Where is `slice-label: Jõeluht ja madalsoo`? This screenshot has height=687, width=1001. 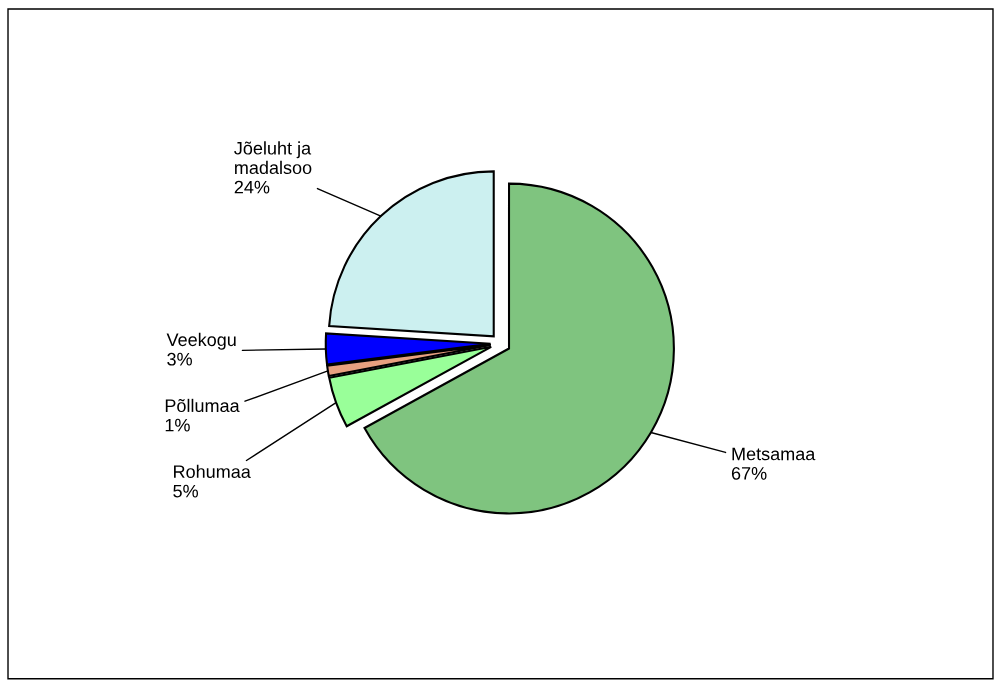
slice-label: Jõeluht ja madalsoo is located at coordinates (273, 158).